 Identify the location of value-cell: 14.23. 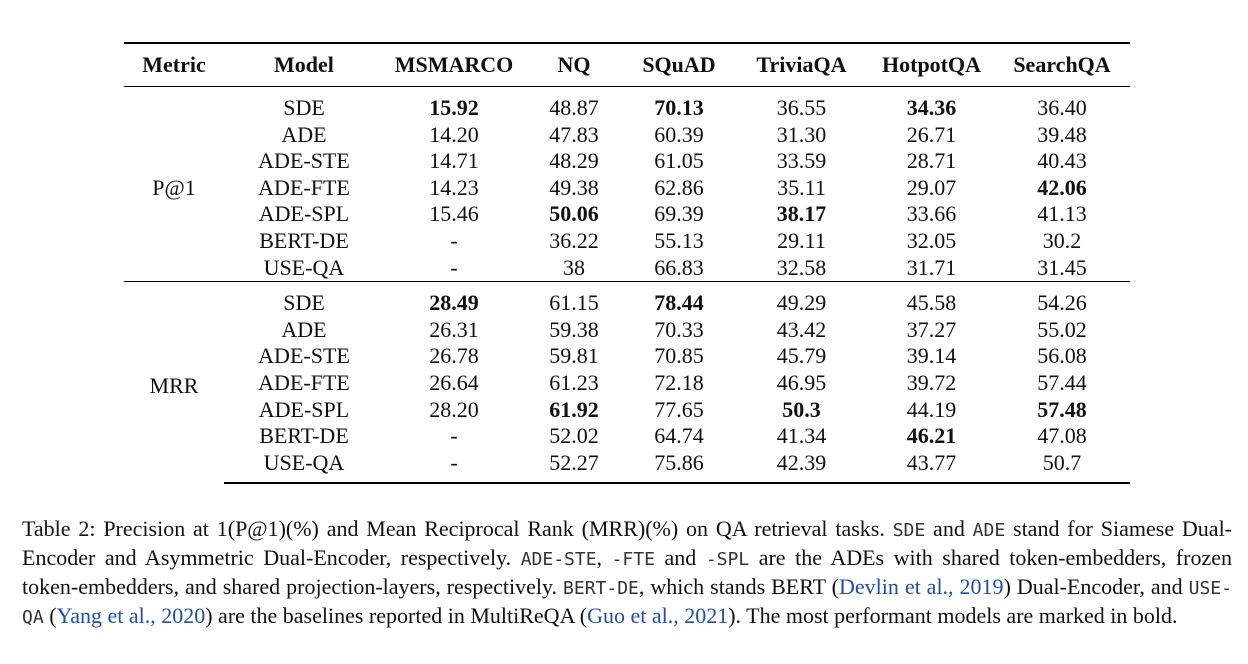
(454, 187).